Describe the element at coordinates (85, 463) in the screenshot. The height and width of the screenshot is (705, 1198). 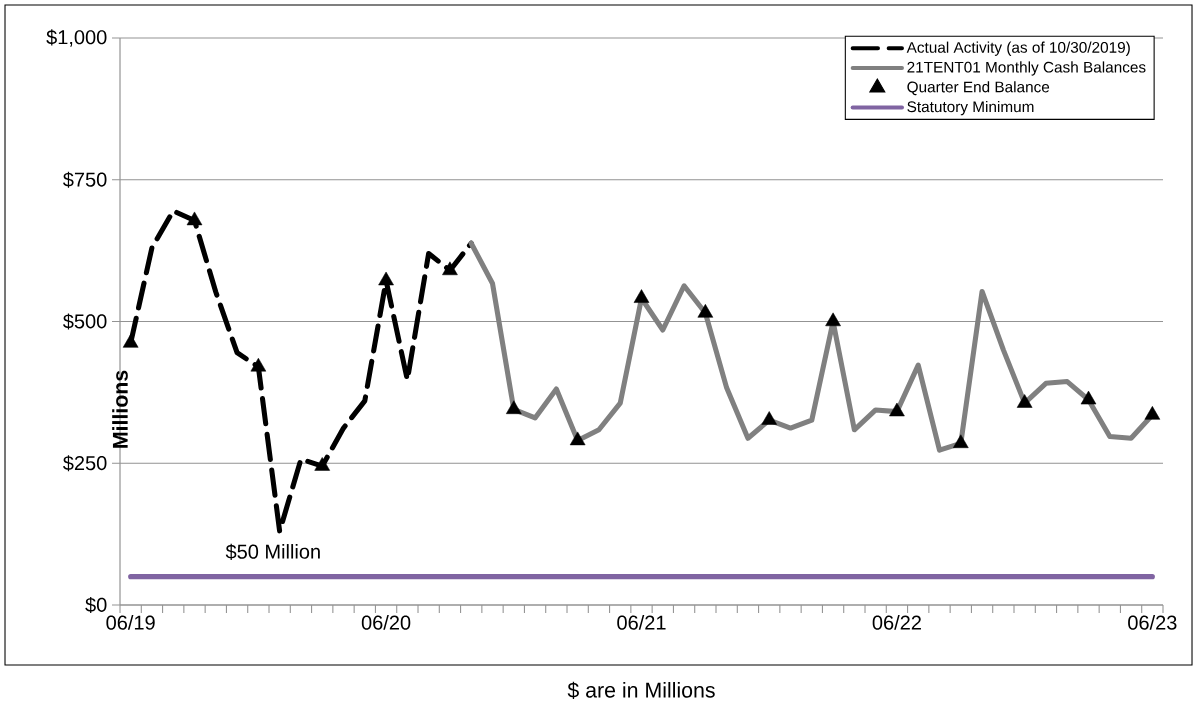
I see `y-tick-label: $250` at that location.